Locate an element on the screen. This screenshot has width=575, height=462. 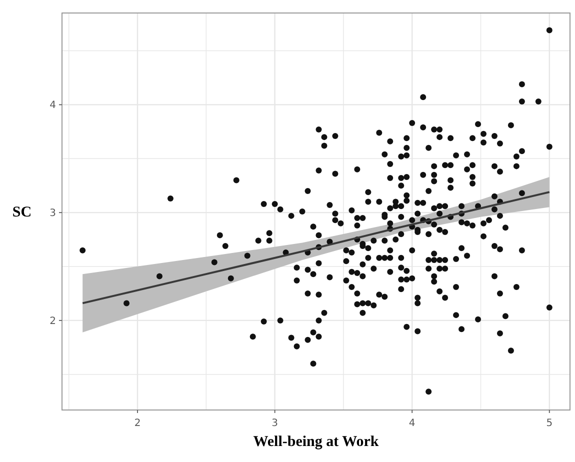
x-tick-label: 3 is located at coordinates (275, 423).